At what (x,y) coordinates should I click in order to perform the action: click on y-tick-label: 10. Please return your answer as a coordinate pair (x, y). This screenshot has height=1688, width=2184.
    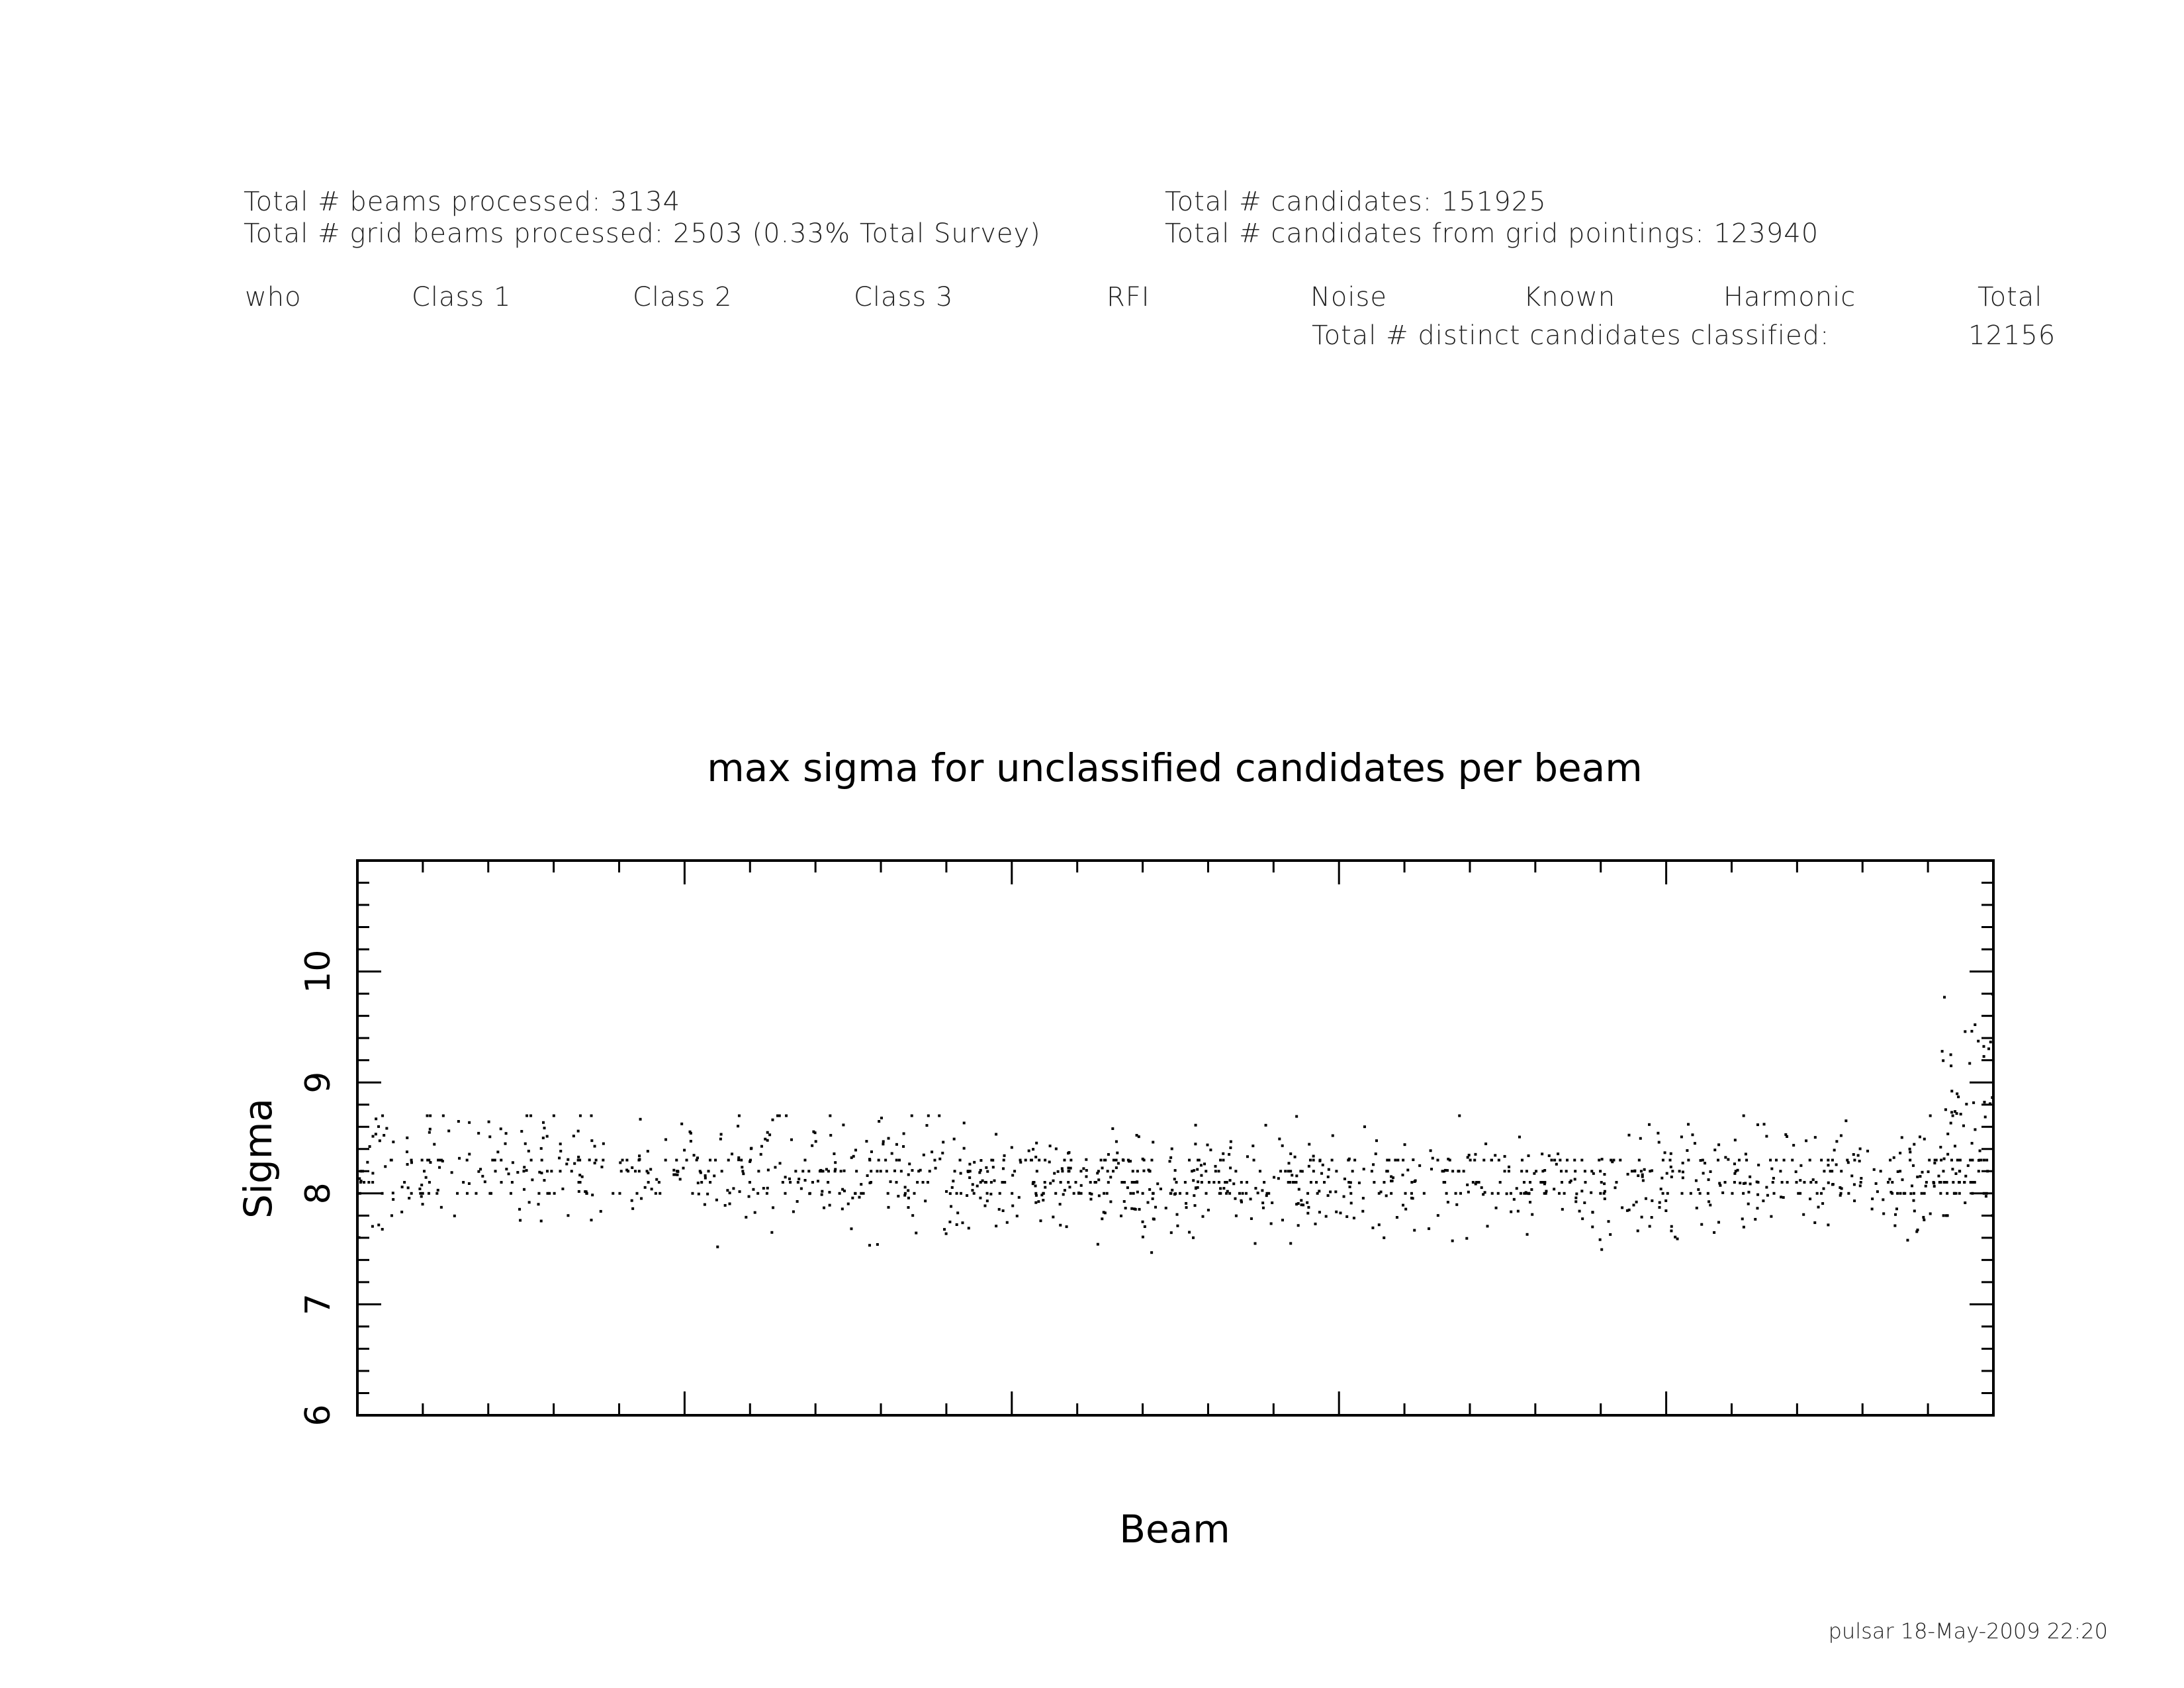
    Looking at the image, I should click on (318, 972).